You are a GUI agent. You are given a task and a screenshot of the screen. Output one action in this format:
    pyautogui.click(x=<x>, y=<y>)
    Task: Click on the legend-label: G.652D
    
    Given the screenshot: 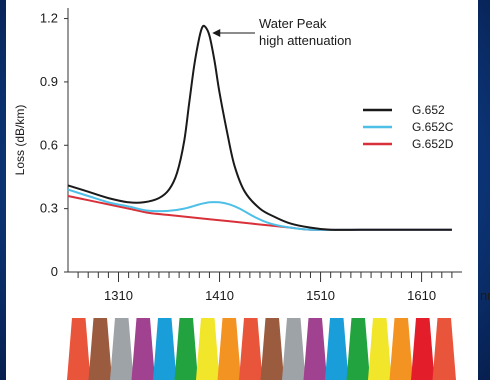 What is the action you would take?
    pyautogui.click(x=433, y=144)
    